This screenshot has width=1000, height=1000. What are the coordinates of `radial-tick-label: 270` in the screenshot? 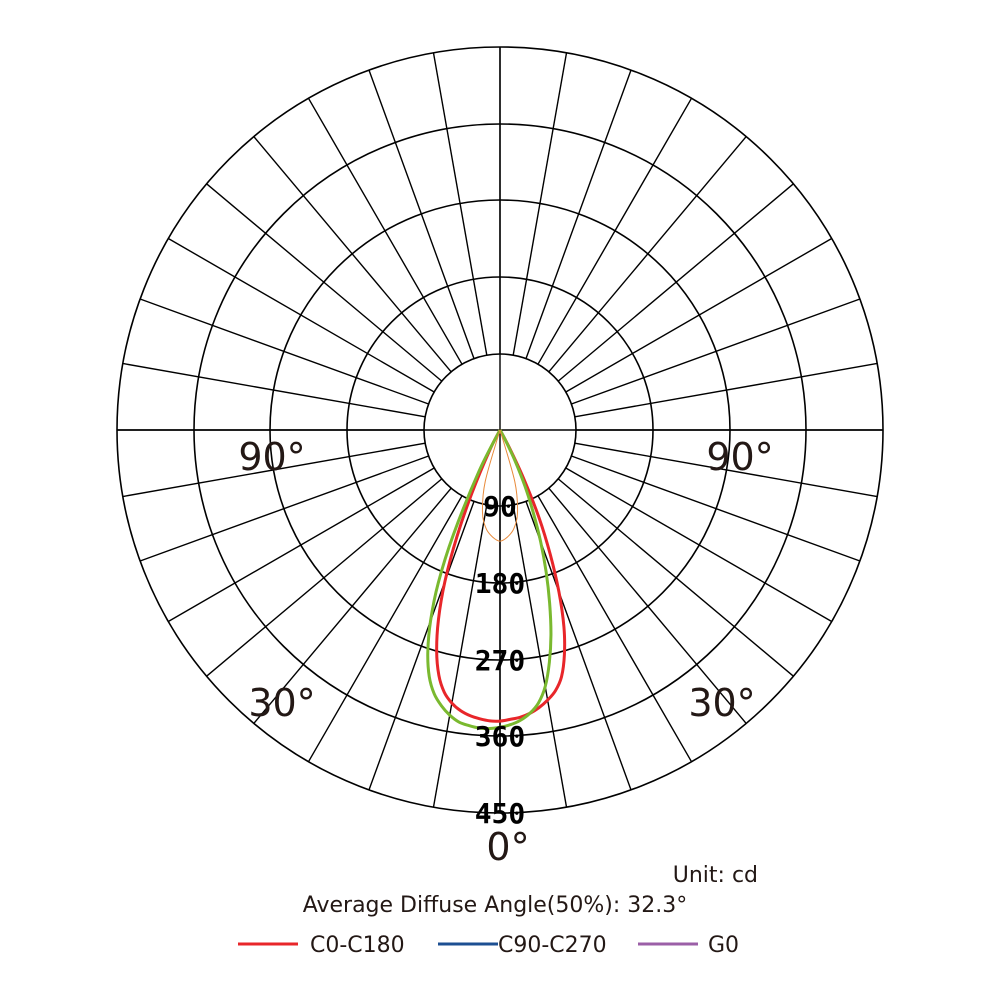 It's located at (500, 660).